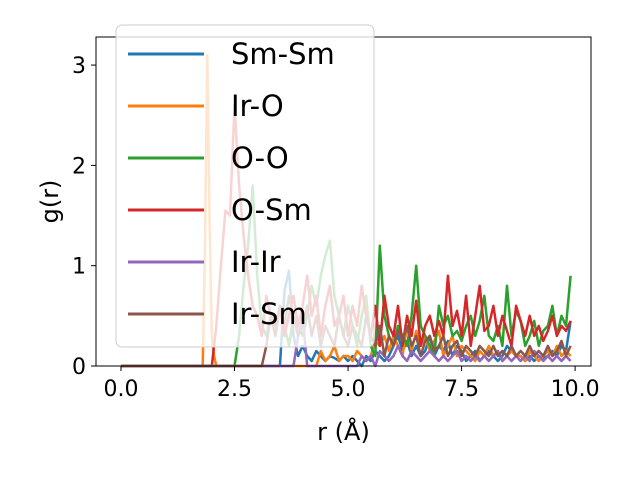 The image size is (640, 480). I want to click on x-tick-label: 2.5, so click(234, 389).